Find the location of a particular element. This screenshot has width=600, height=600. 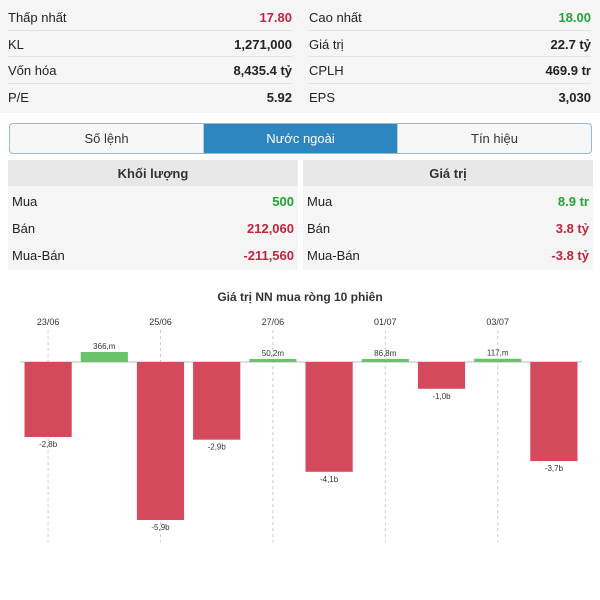

stat-value: 22.7 tỷ is located at coordinates (570, 44).